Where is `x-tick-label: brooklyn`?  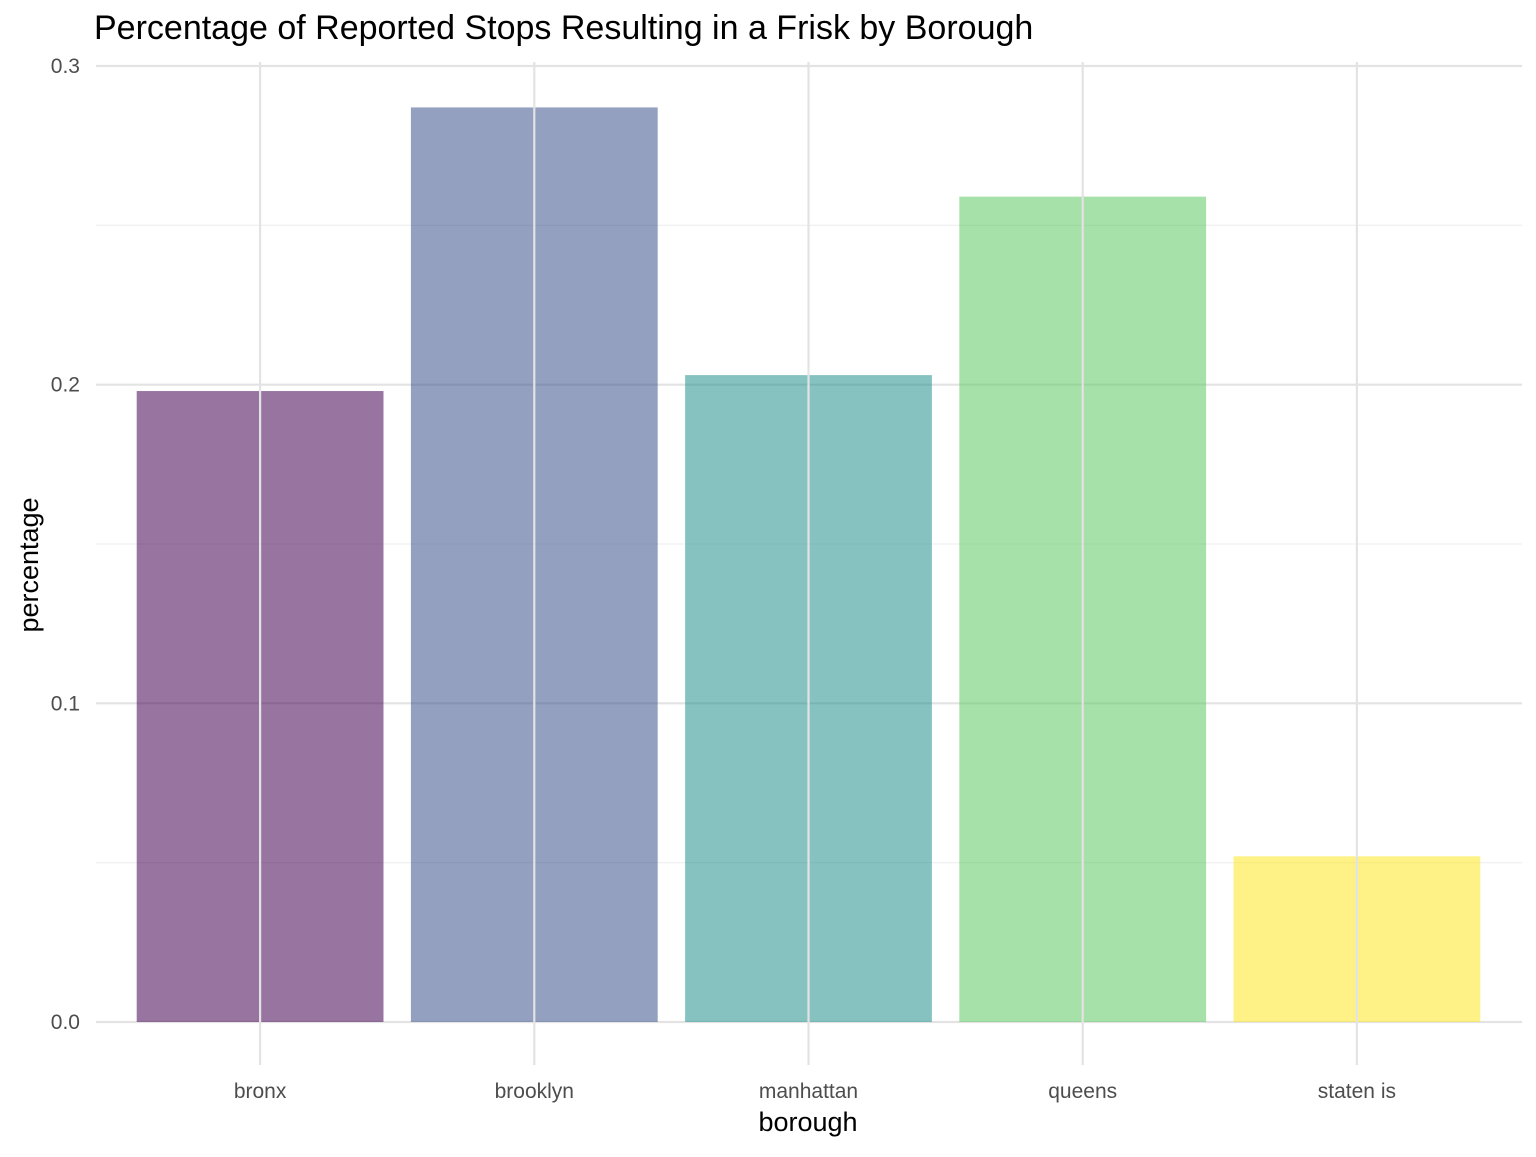
x-tick-label: brooklyn is located at coordinates (534, 1091).